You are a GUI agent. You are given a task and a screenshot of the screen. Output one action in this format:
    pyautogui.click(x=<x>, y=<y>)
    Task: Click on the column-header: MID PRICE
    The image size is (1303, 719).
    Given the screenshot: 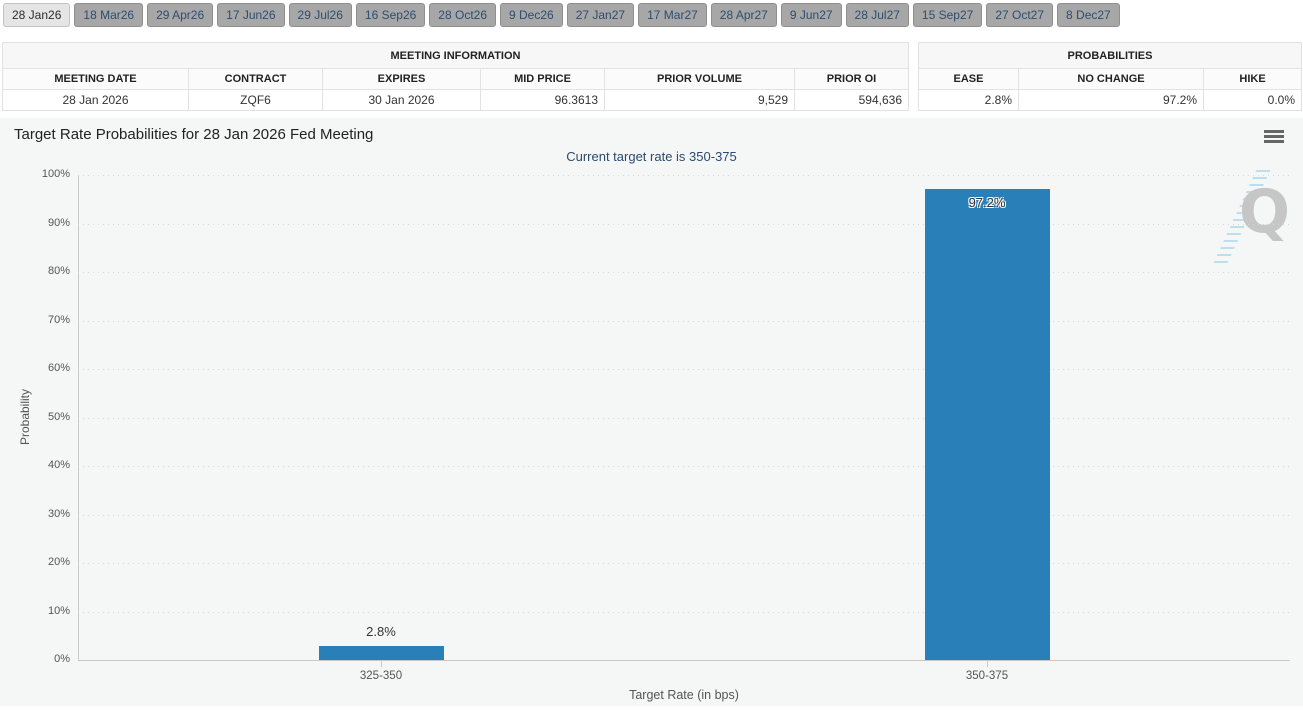 What is the action you would take?
    pyautogui.click(x=542, y=79)
    